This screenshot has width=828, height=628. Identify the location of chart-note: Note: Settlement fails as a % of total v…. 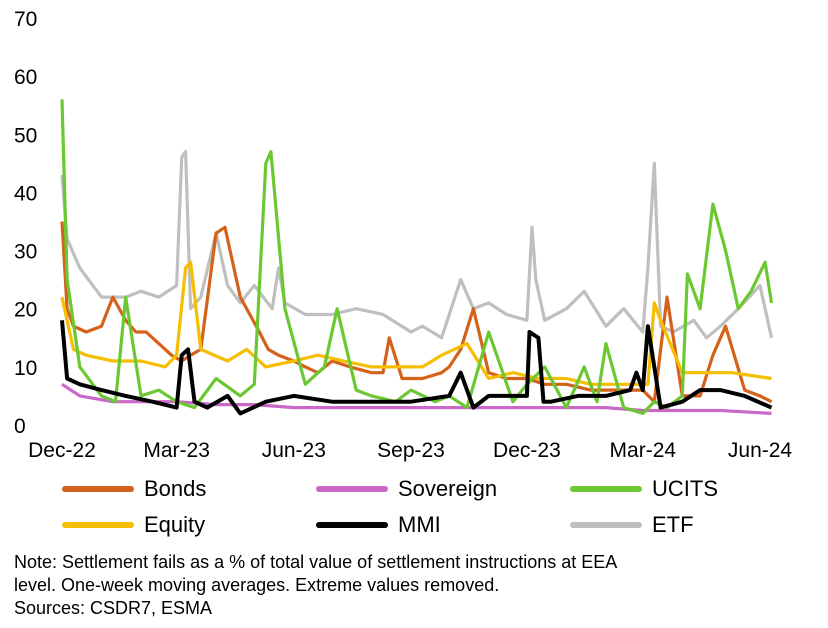
(414, 585).